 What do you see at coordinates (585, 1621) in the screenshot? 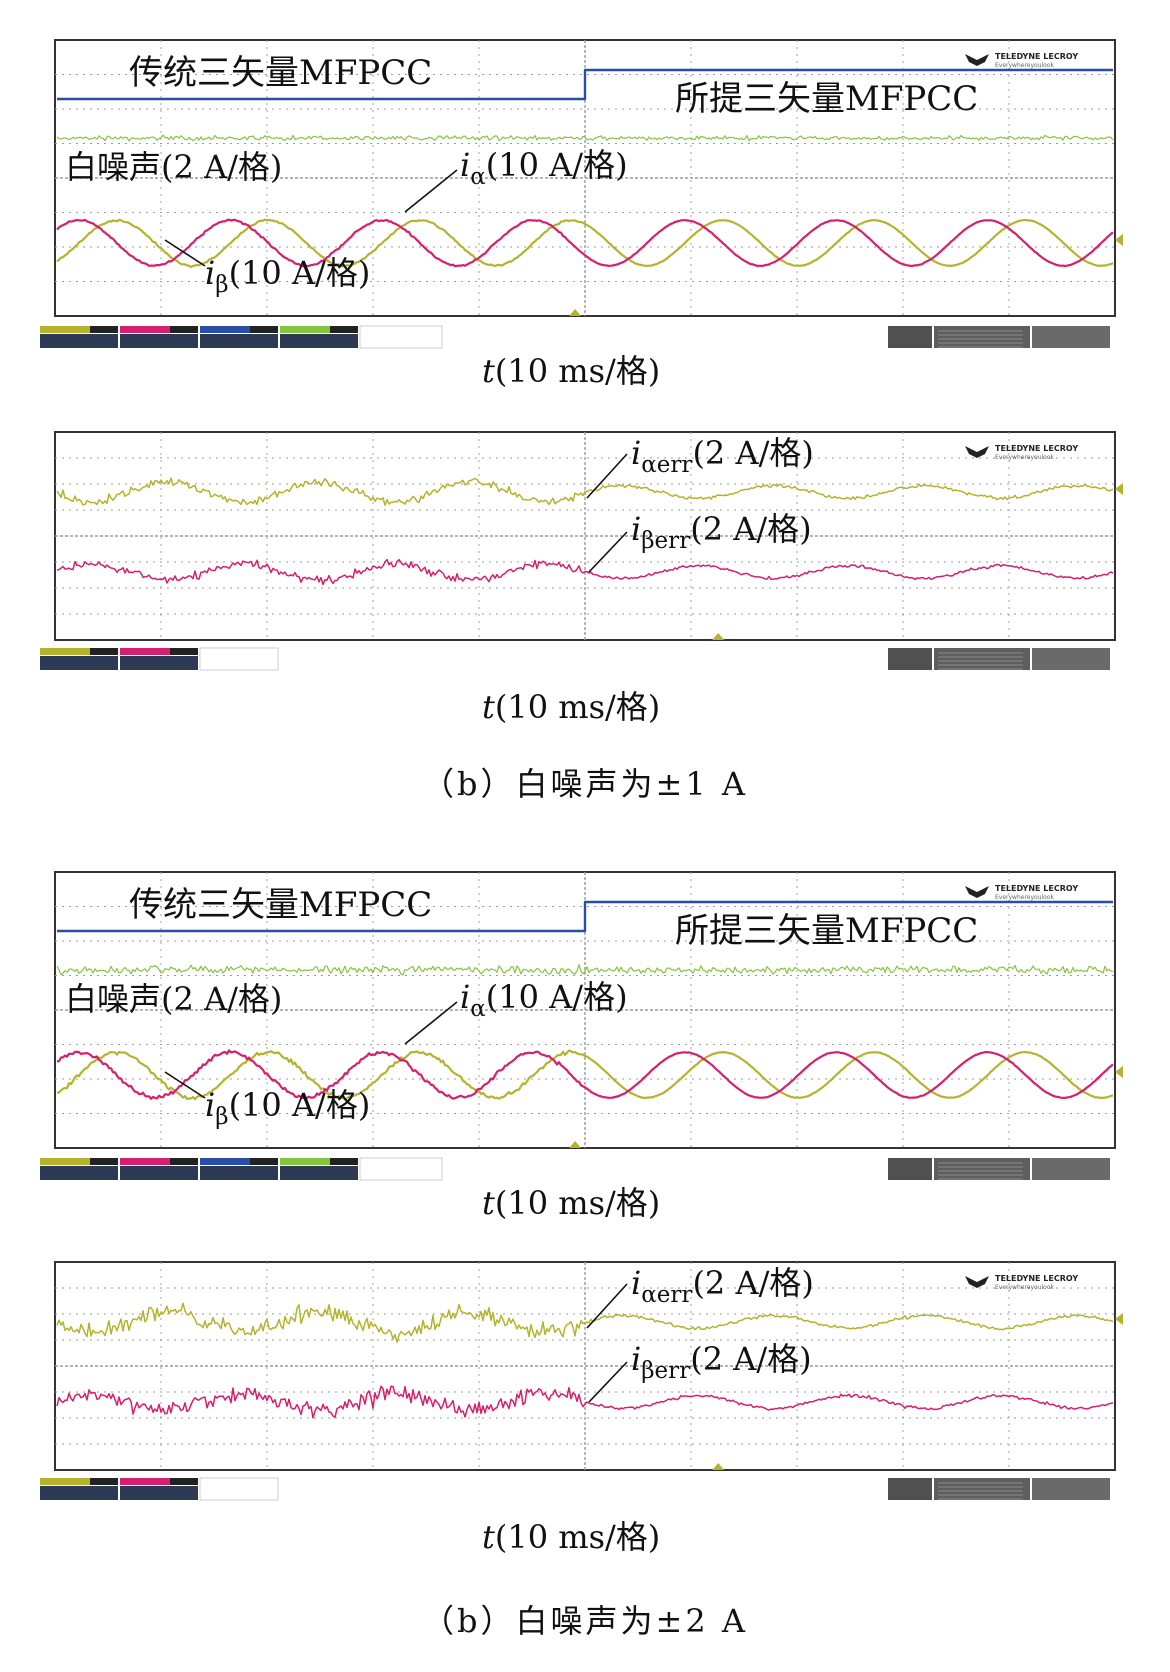
I see `figure-caption: （b）白噪声为±2 A` at bounding box center [585, 1621].